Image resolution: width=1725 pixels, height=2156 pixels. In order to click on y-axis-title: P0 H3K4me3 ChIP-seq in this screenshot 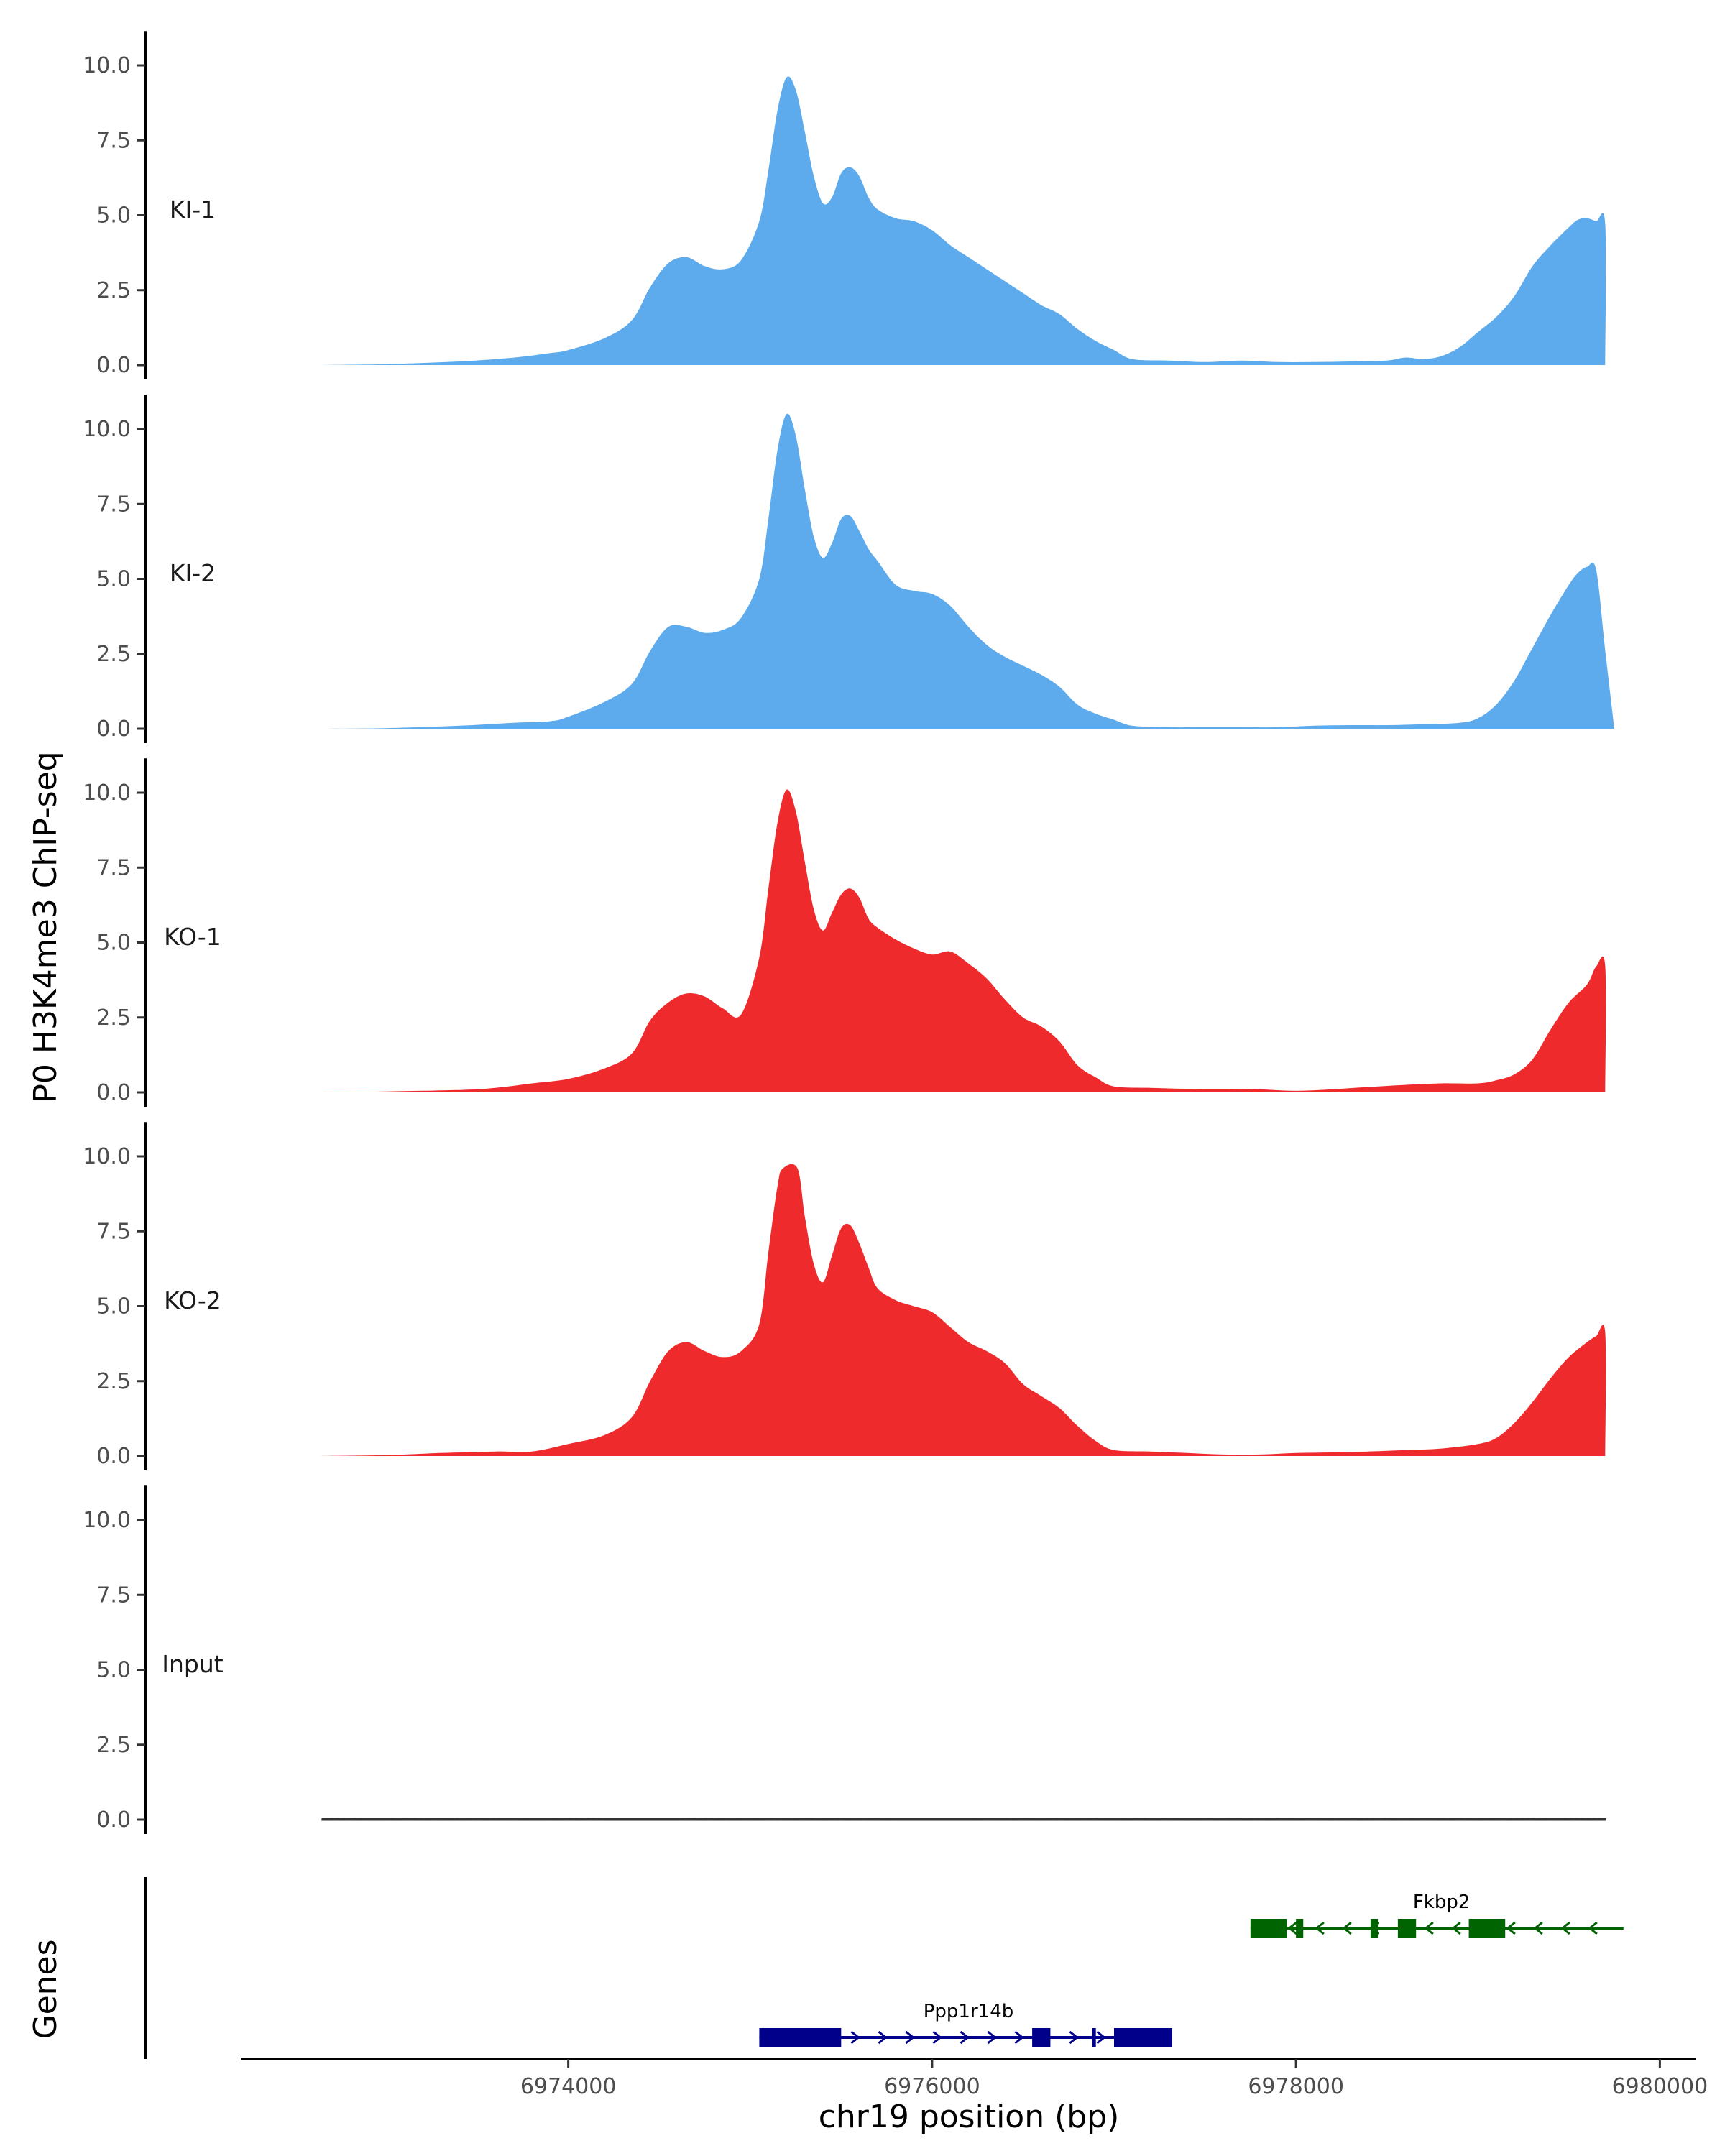, I will do `click(45, 927)`.